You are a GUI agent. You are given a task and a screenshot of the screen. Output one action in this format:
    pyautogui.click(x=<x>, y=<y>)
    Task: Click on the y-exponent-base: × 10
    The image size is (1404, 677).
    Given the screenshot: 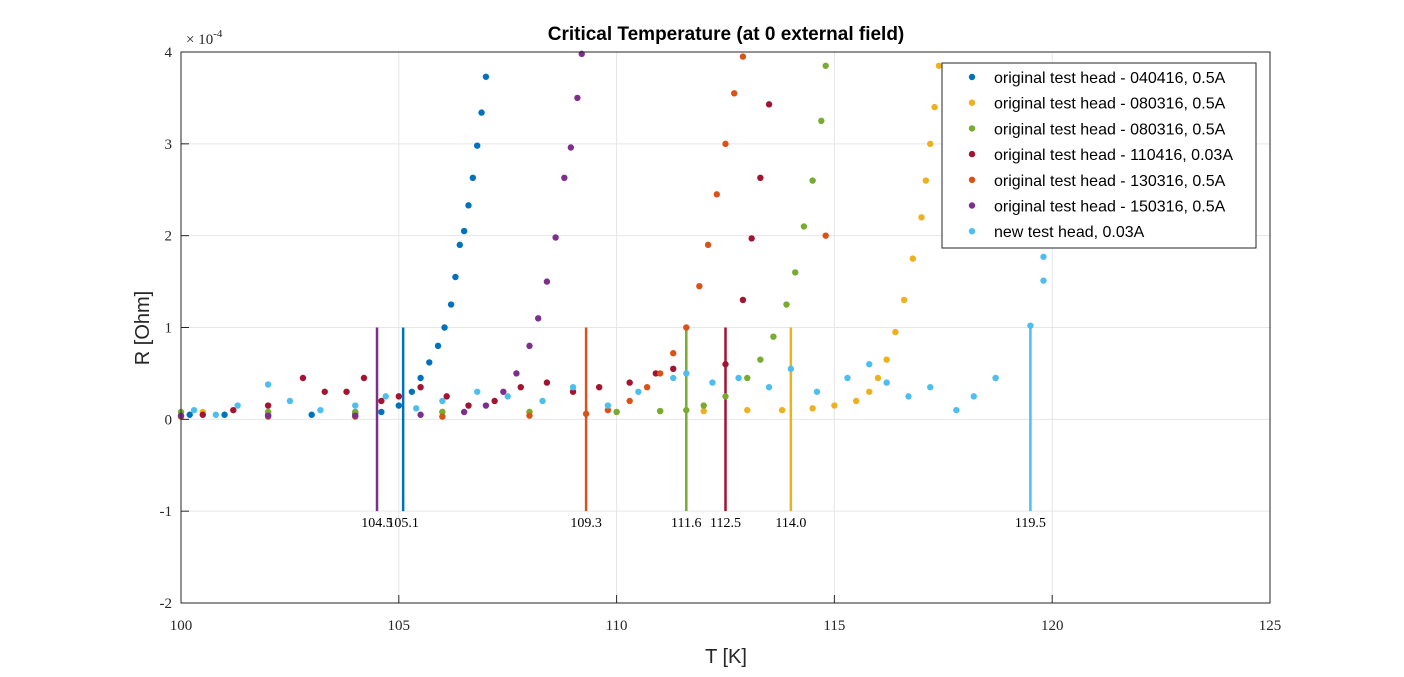 What is the action you would take?
    pyautogui.click(x=199, y=40)
    